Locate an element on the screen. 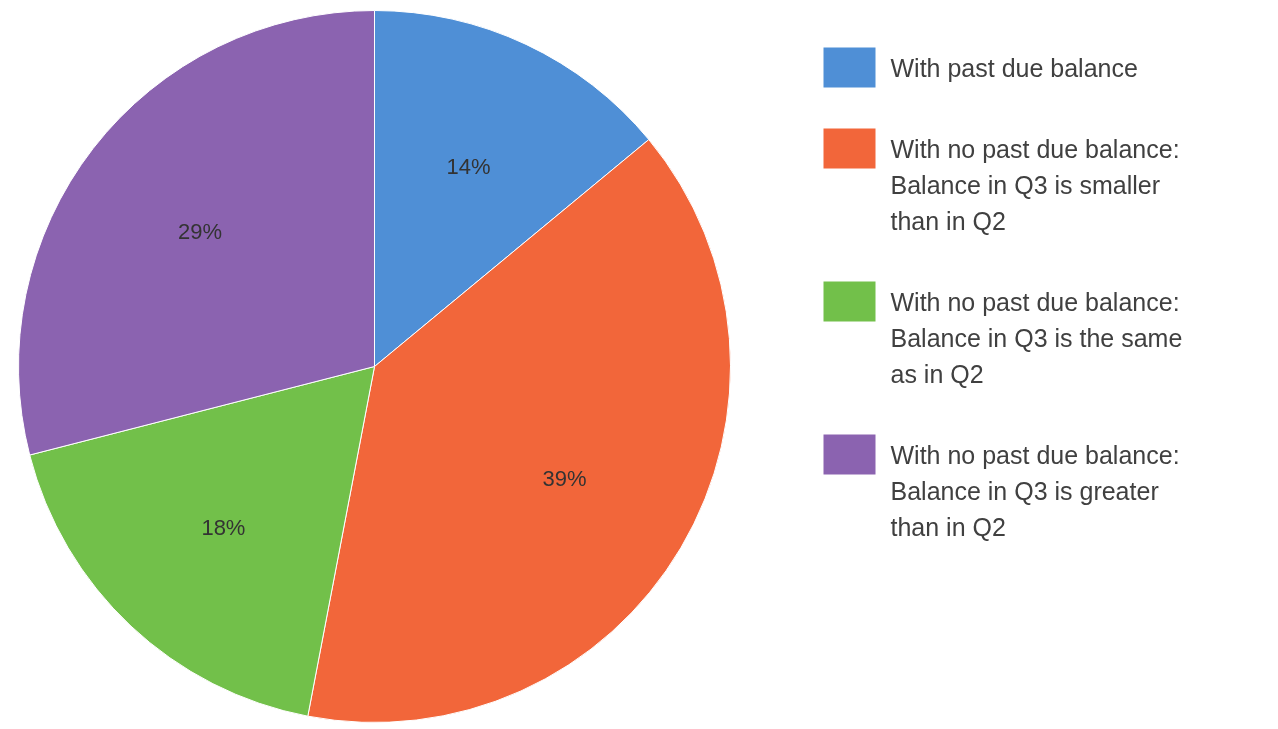 The width and height of the screenshot is (1278, 729). data-label: 14% is located at coordinates (468, 167).